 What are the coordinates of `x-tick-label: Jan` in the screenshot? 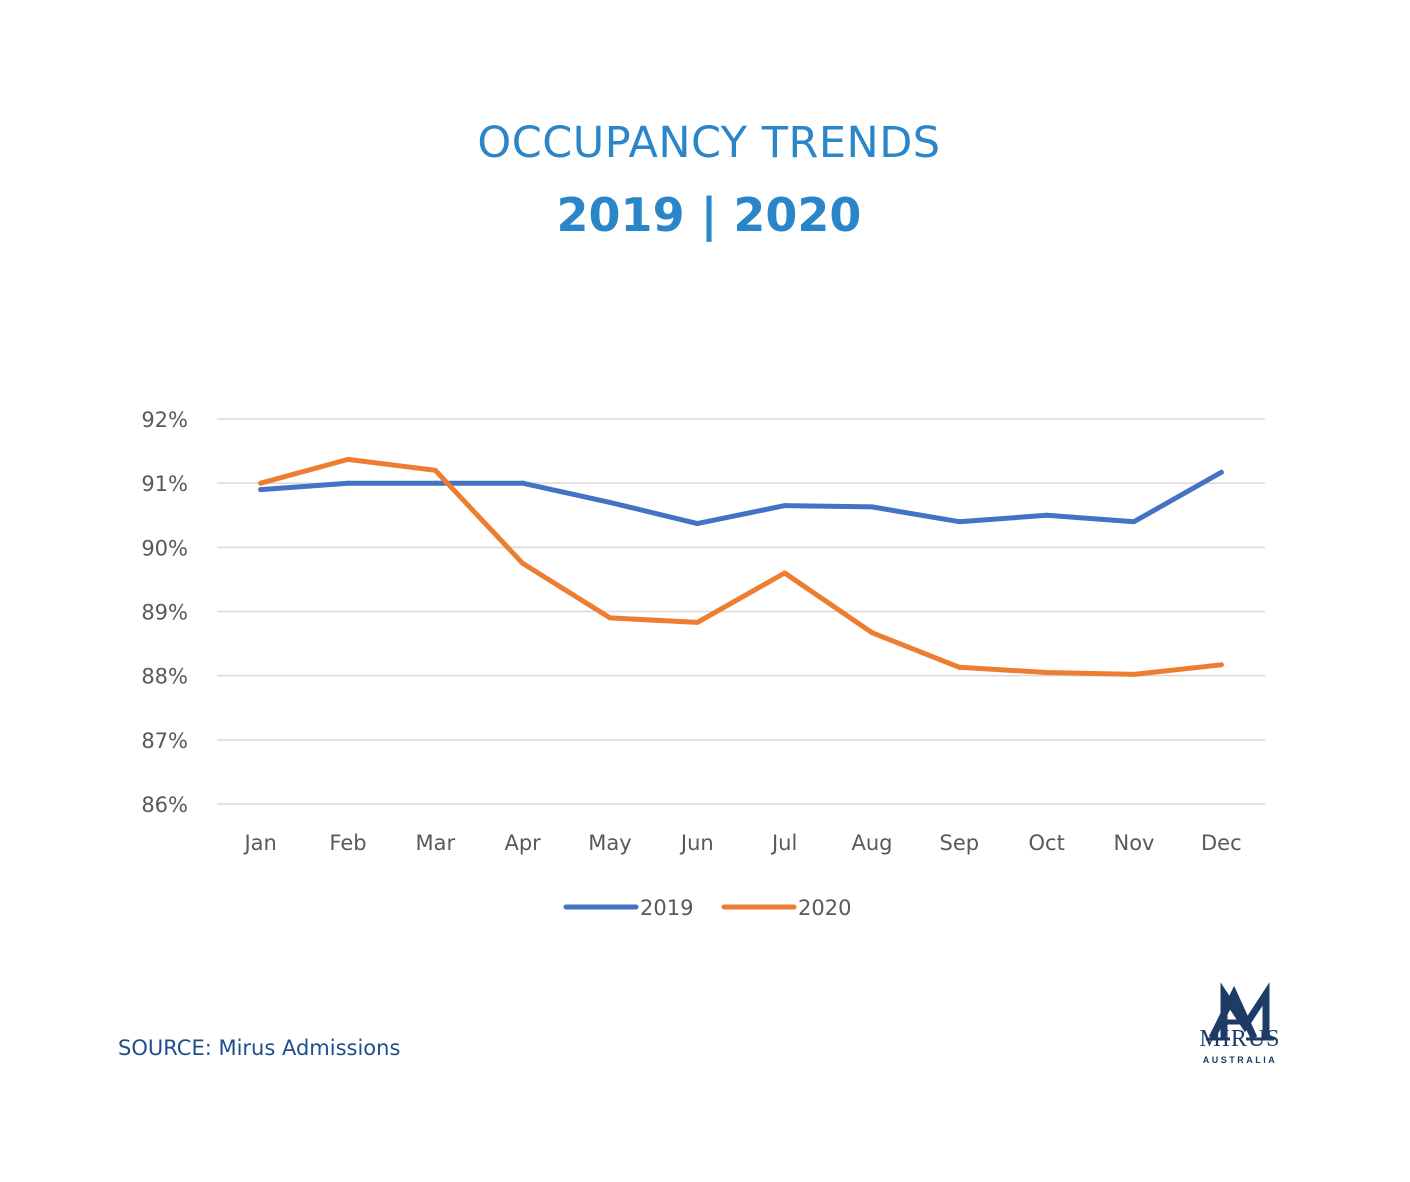 It's located at (259, 843).